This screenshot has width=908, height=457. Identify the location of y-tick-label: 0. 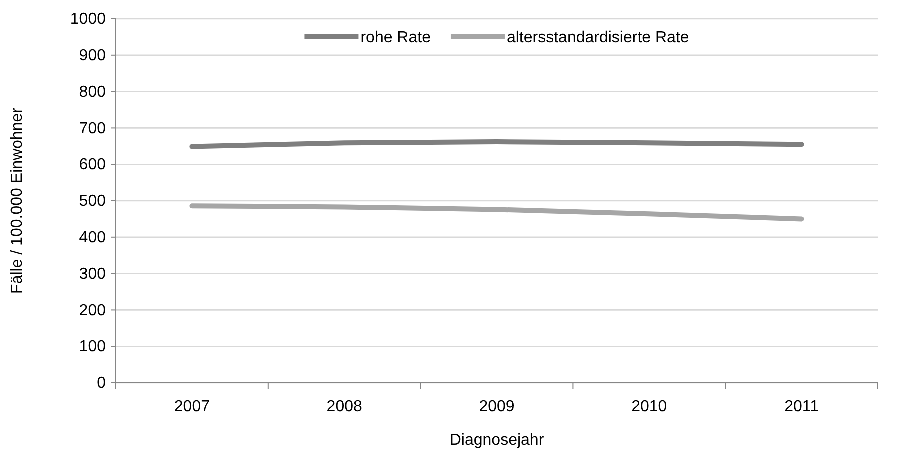
(101, 383).